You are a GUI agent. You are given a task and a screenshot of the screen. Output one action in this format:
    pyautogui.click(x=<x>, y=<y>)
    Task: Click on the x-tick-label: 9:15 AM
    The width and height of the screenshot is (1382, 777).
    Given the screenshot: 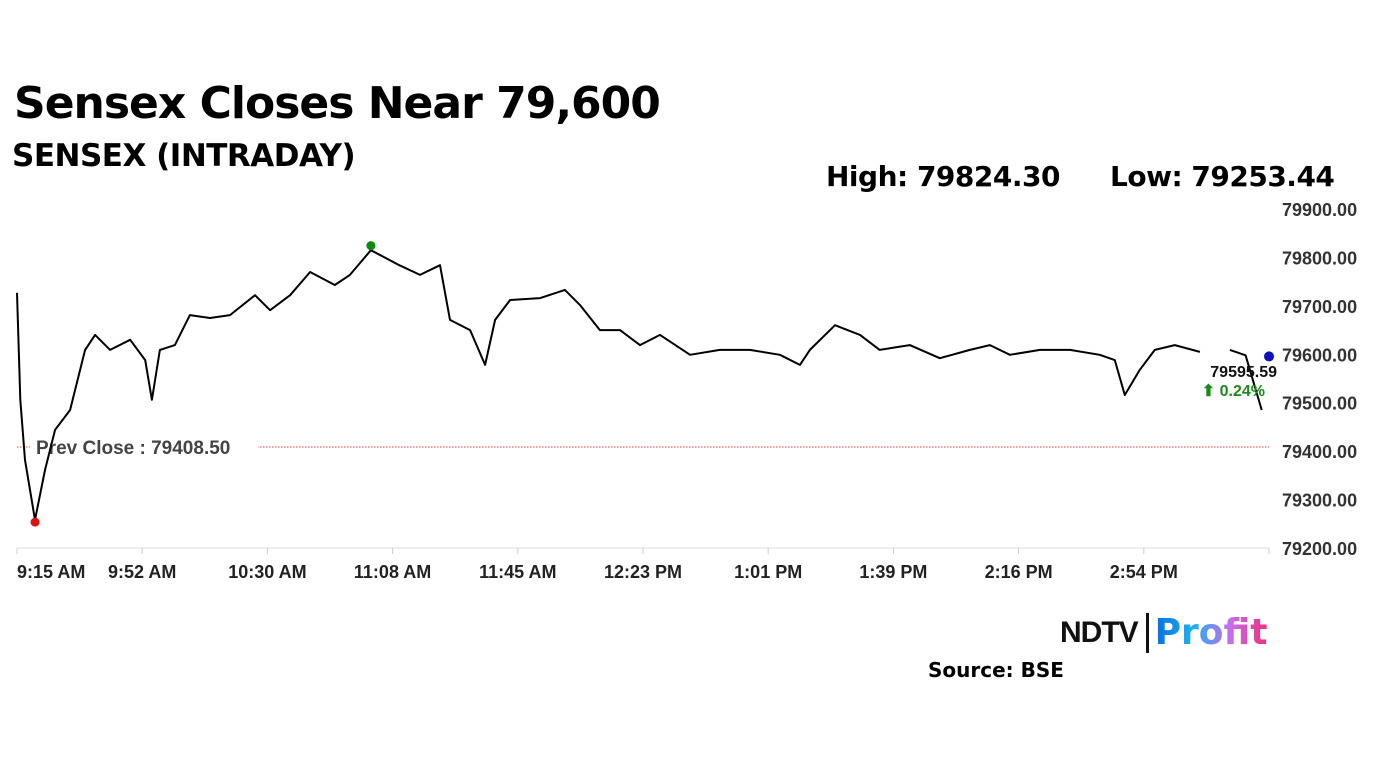 What is the action you would take?
    pyautogui.click(x=51, y=572)
    